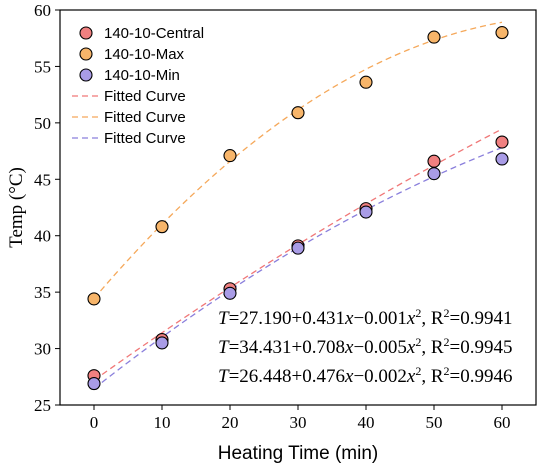 The height and width of the screenshot is (468, 550). I want to click on y-tick-label: 30, so click(42, 349).